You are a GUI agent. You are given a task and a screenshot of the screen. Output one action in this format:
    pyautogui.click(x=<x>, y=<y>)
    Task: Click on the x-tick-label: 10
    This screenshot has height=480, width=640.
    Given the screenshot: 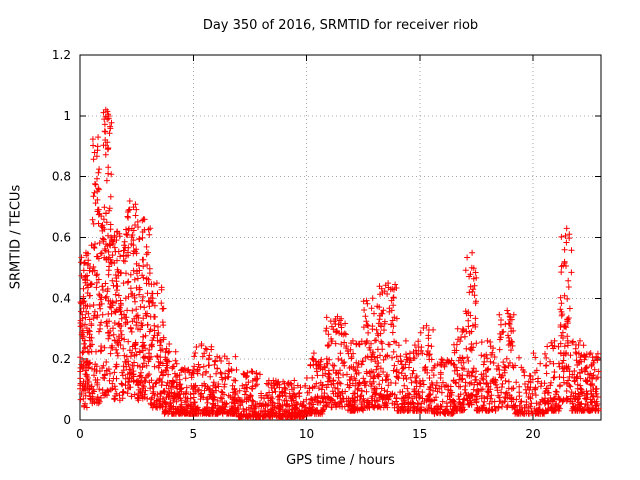 What is the action you would take?
    pyautogui.click(x=306, y=434)
    